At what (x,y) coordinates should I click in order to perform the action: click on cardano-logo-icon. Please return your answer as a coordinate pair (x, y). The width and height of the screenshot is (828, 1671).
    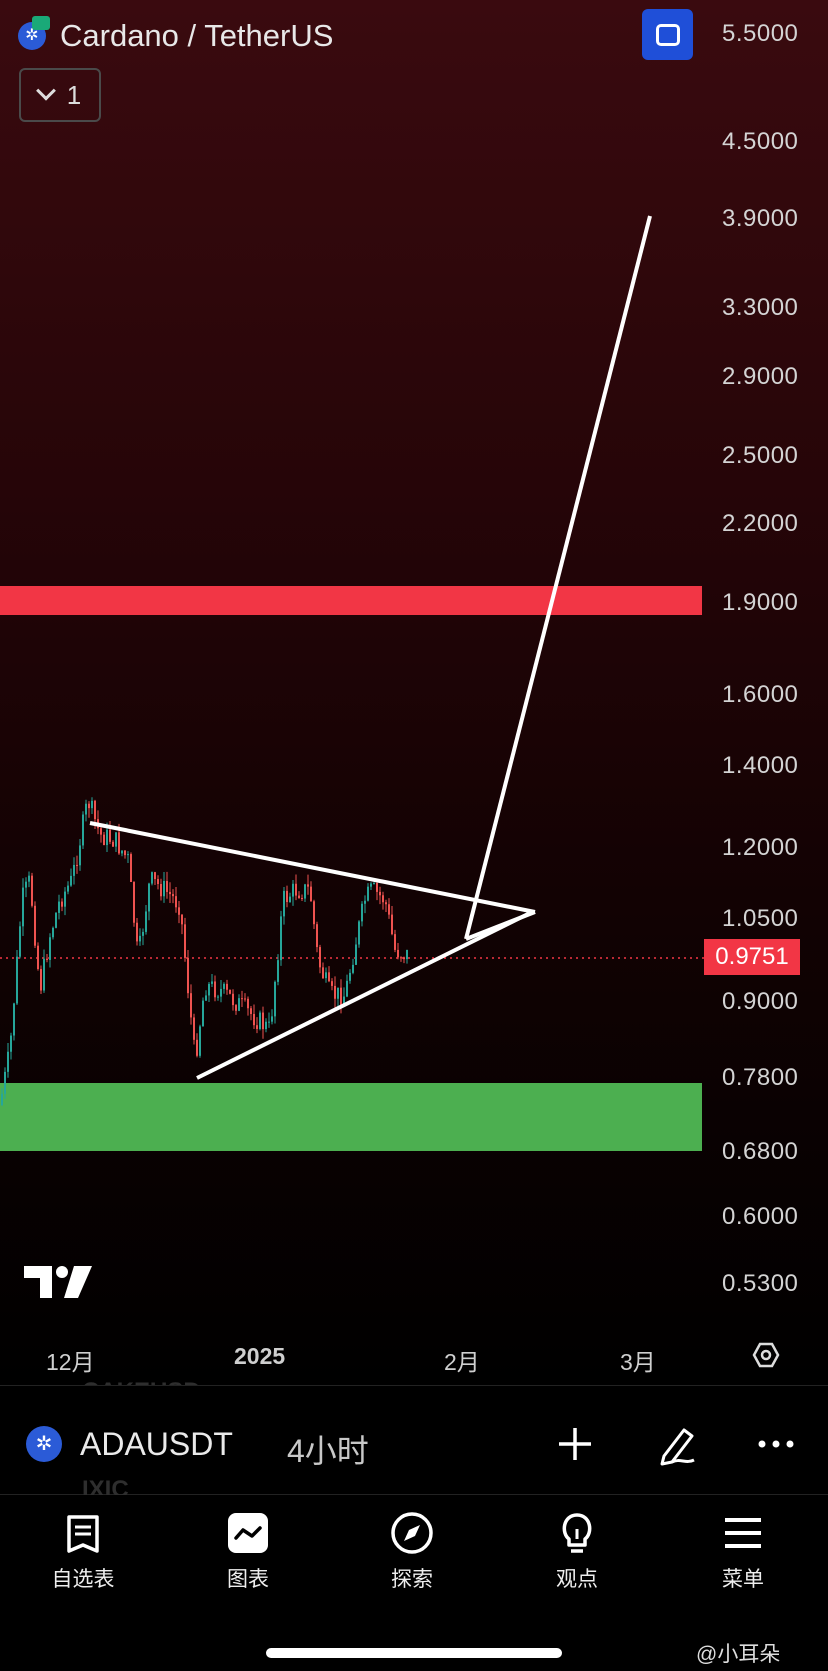
    Looking at the image, I should click on (34, 33).